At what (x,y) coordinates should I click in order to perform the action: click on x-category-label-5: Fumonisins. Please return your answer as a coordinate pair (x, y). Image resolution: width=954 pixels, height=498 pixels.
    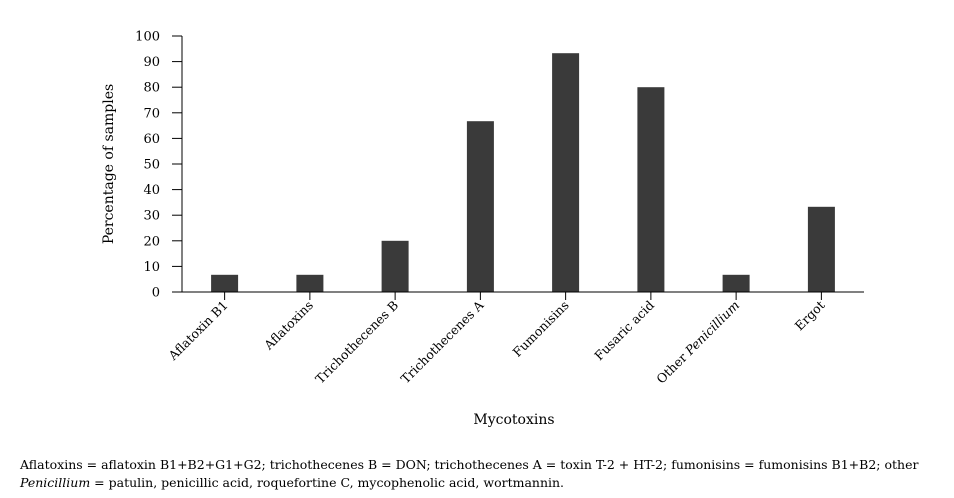
    Looking at the image, I should click on (540, 329).